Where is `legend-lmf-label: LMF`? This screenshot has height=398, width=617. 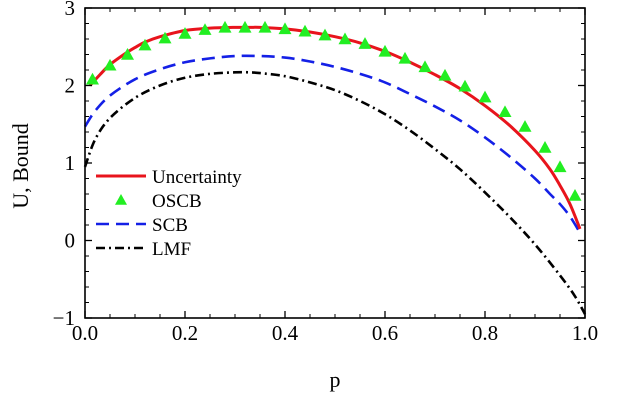
legend-lmf-label: LMF is located at coordinates (171, 249).